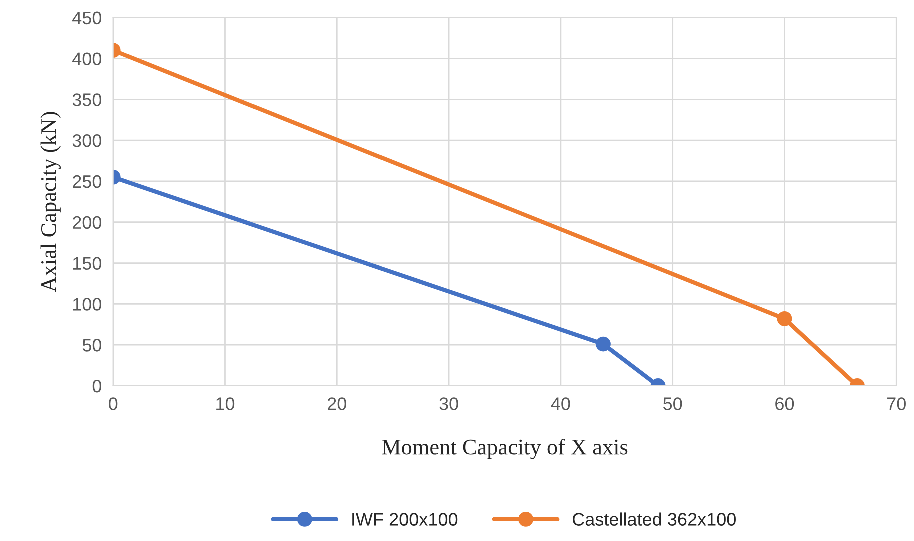  I want to click on x-tick-label: 20, so click(337, 404).